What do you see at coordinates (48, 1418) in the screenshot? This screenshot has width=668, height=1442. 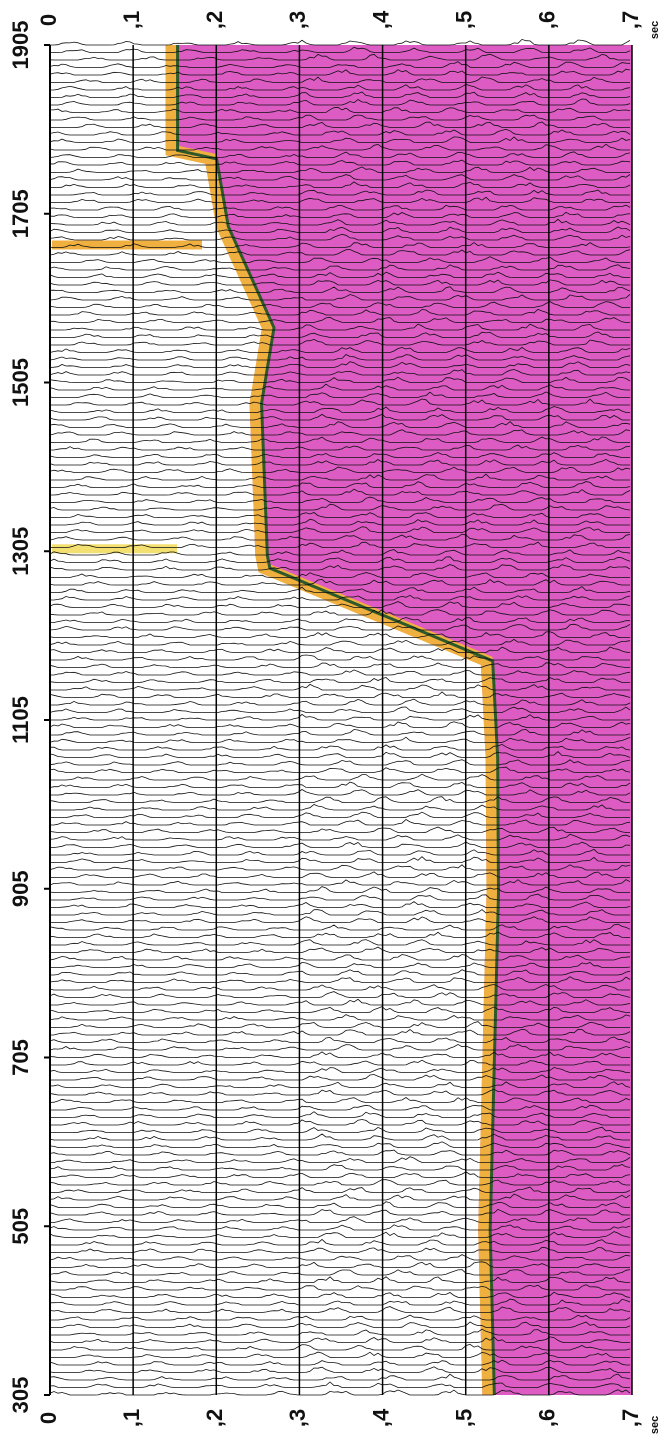 I see `x-tick-label: 0` at bounding box center [48, 1418].